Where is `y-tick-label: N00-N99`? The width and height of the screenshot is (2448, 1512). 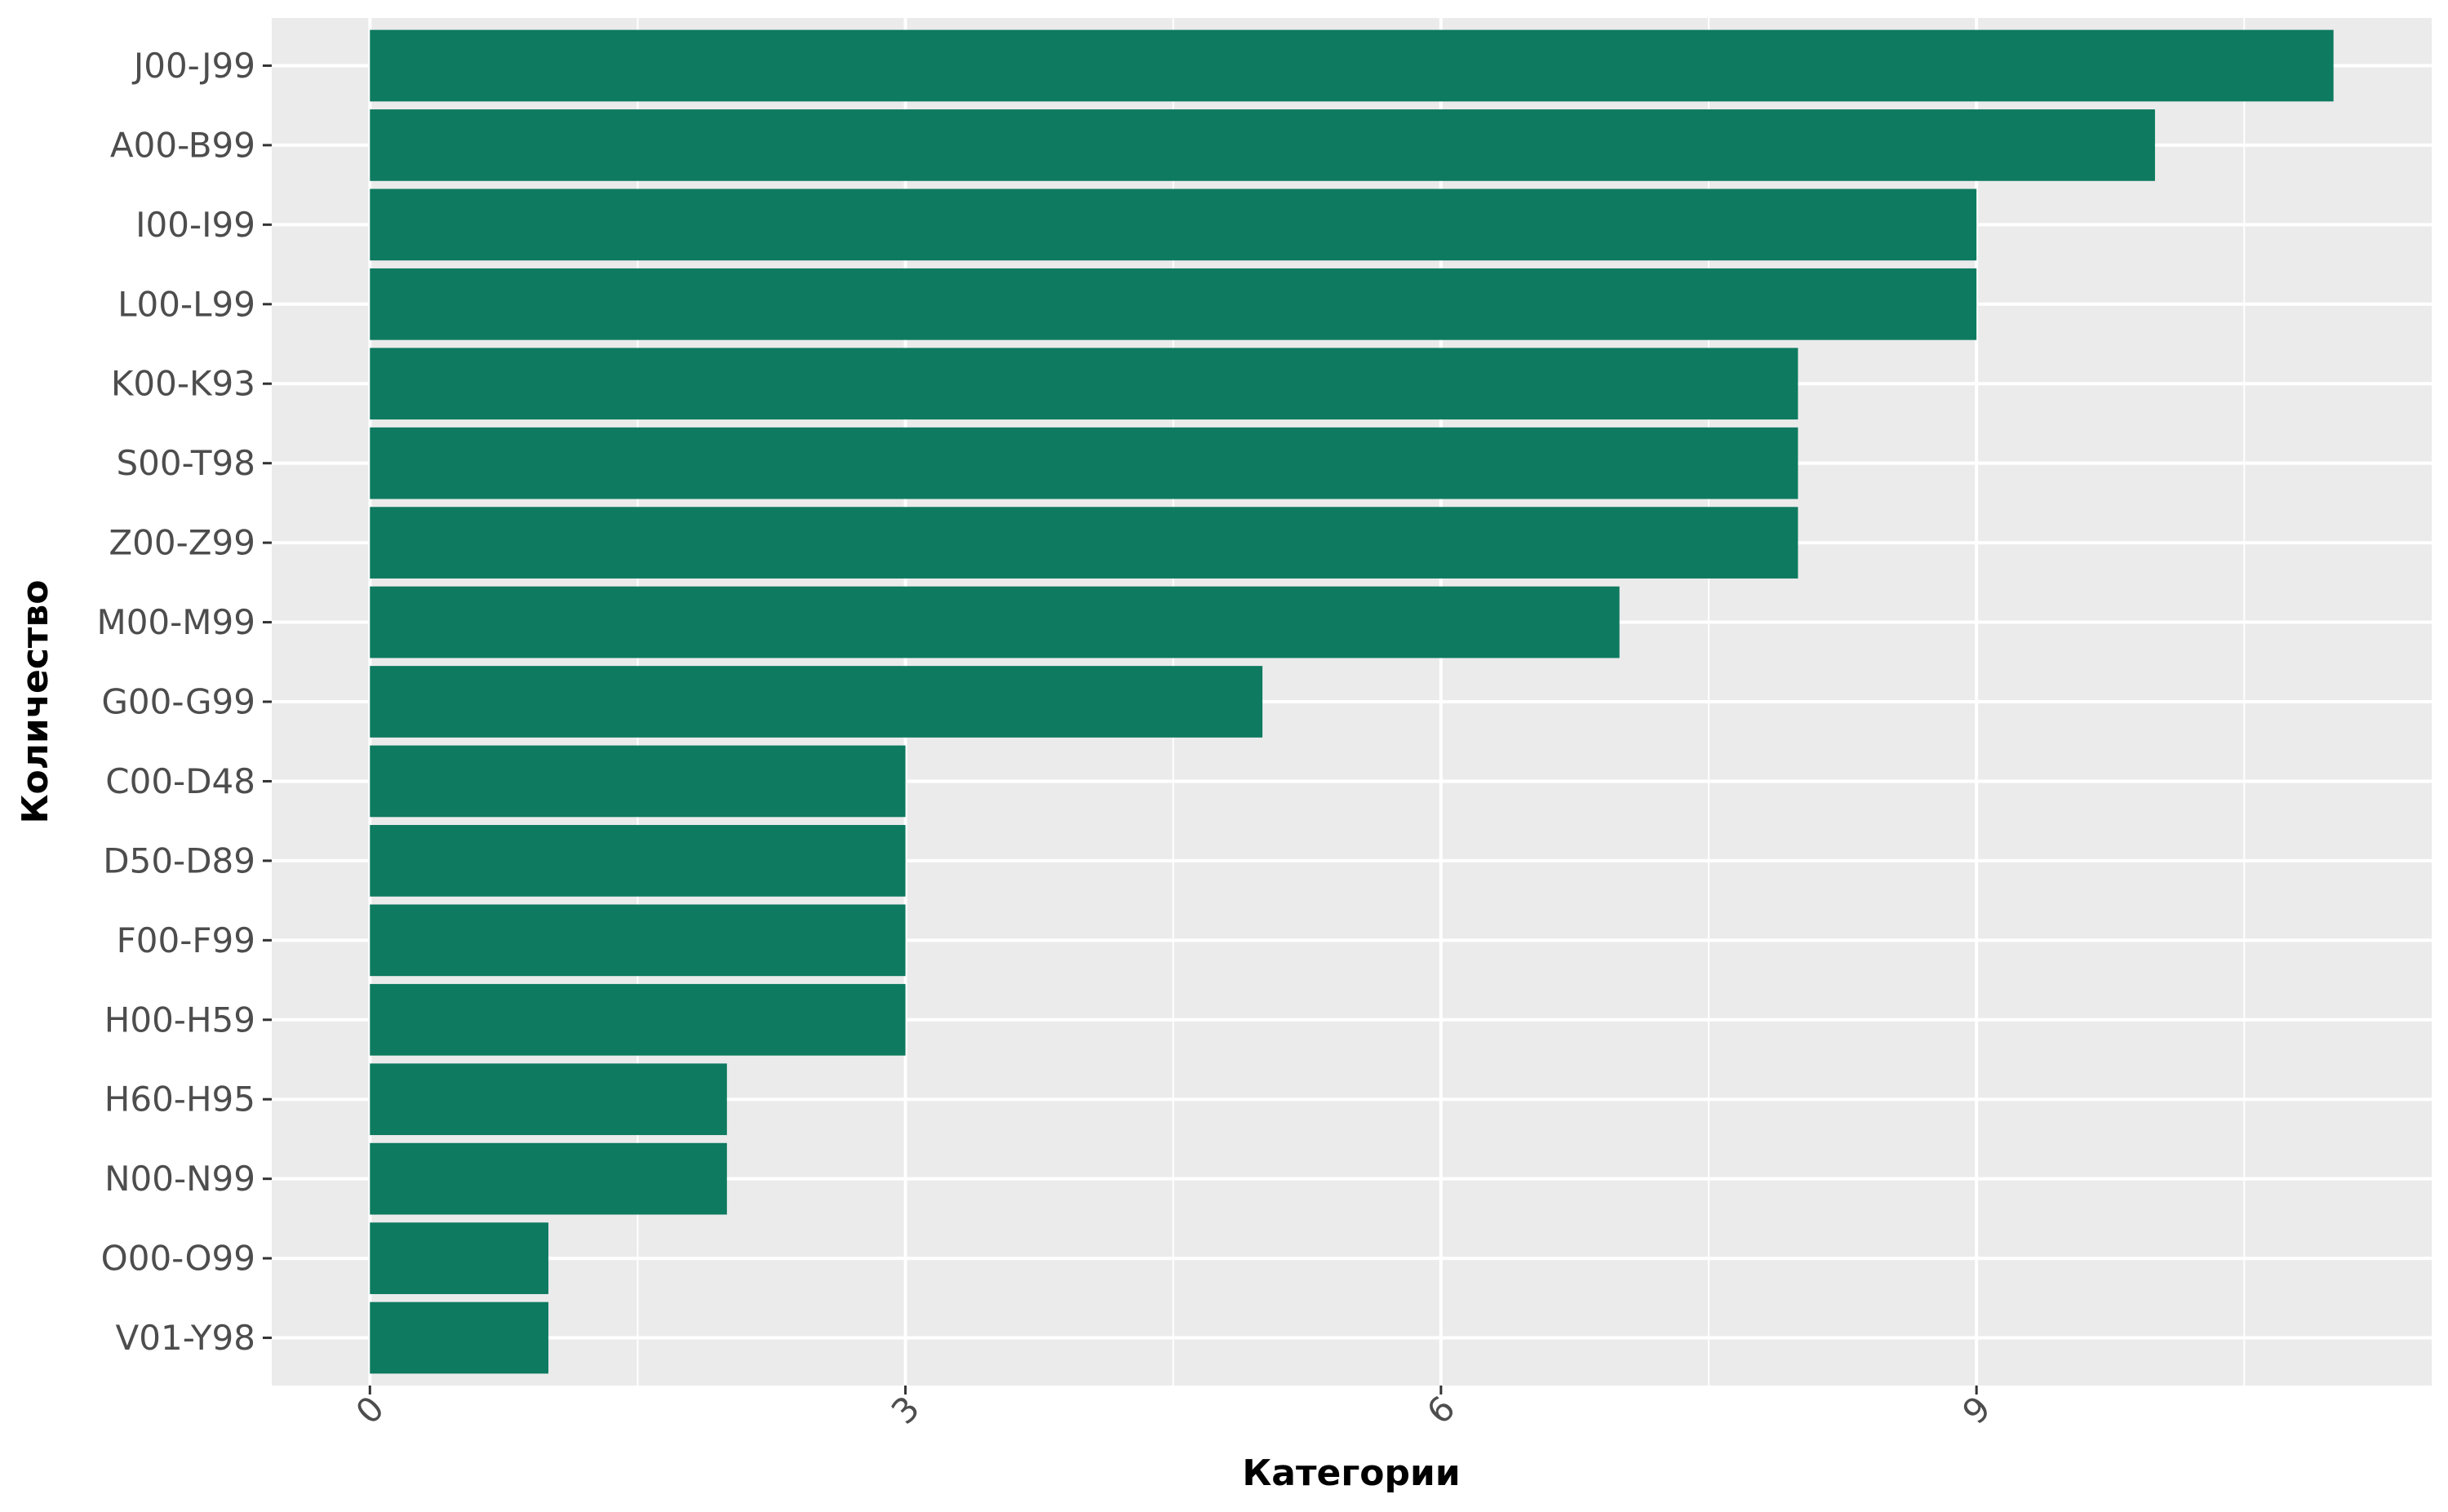
y-tick-label: N00-N99 is located at coordinates (179, 1179).